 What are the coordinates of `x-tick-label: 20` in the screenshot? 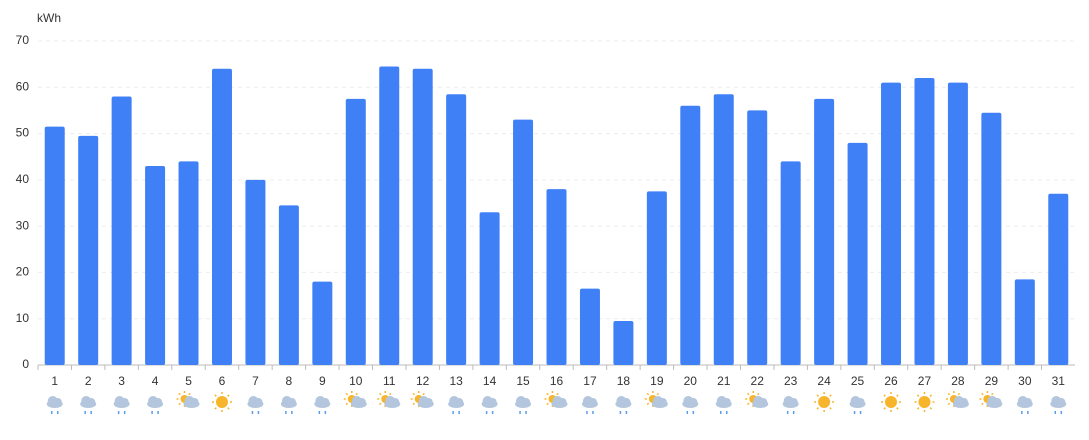 It's located at (691, 381).